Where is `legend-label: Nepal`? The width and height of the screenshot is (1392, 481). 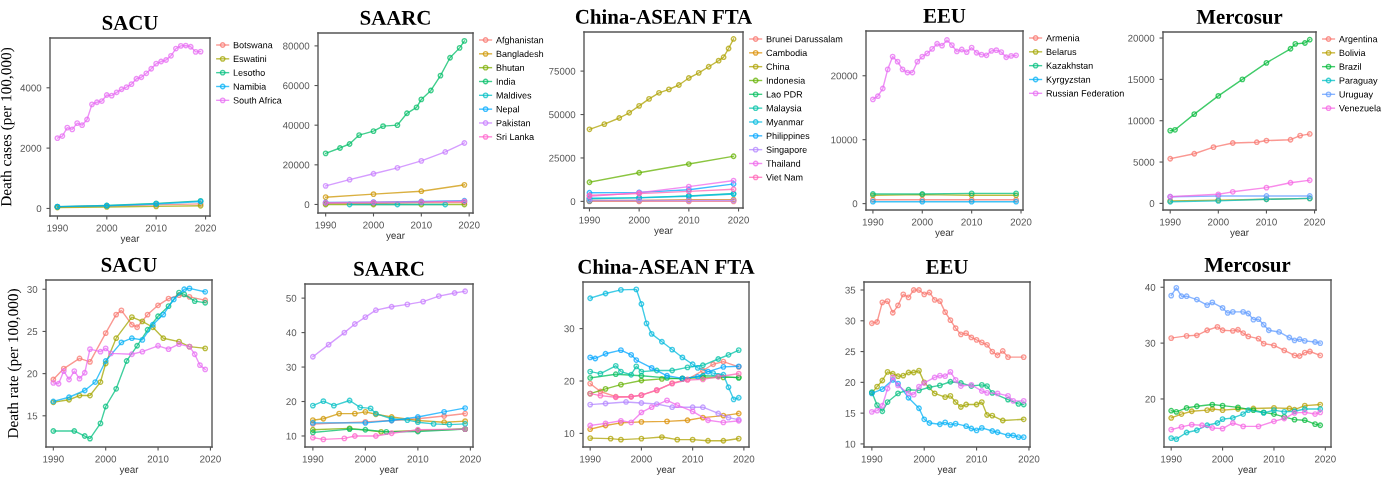 legend-label: Nepal is located at coordinates (507, 110).